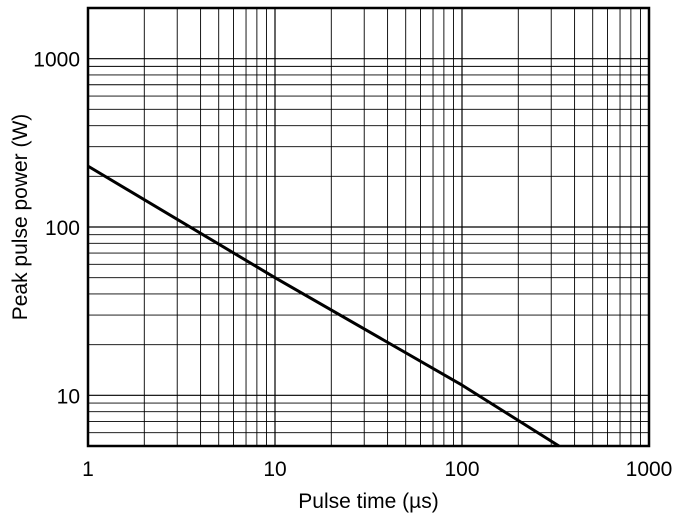 Image resolution: width=678 pixels, height=523 pixels. I want to click on x-tick-label: 1000, so click(649, 469).